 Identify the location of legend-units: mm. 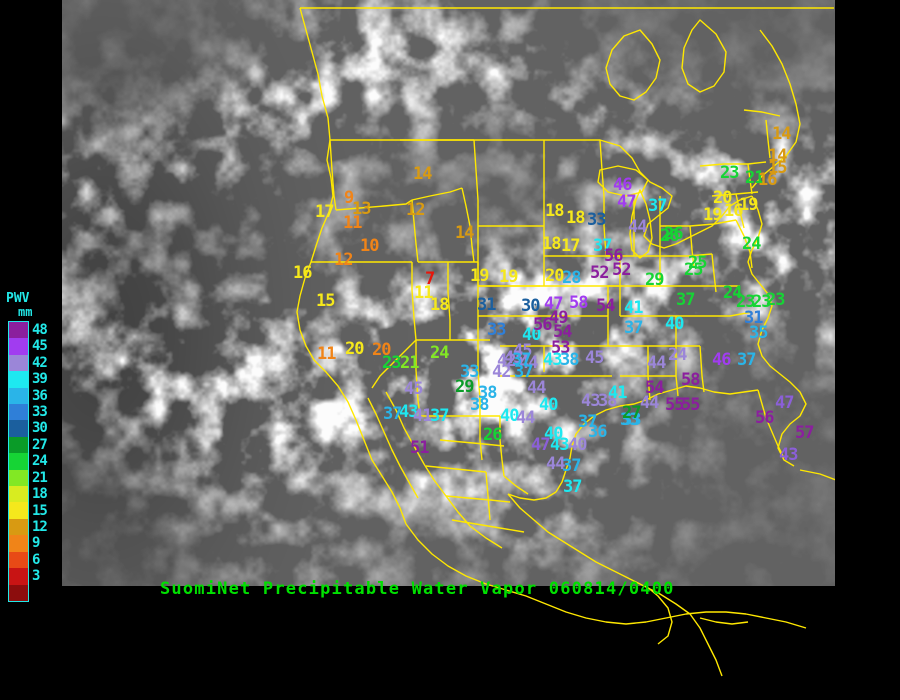
(25, 312).